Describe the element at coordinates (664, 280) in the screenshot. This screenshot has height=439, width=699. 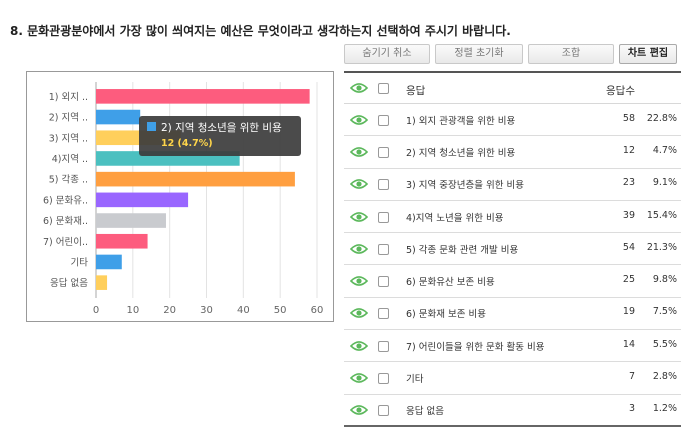
I see `row-percent: 9.8%` at that location.